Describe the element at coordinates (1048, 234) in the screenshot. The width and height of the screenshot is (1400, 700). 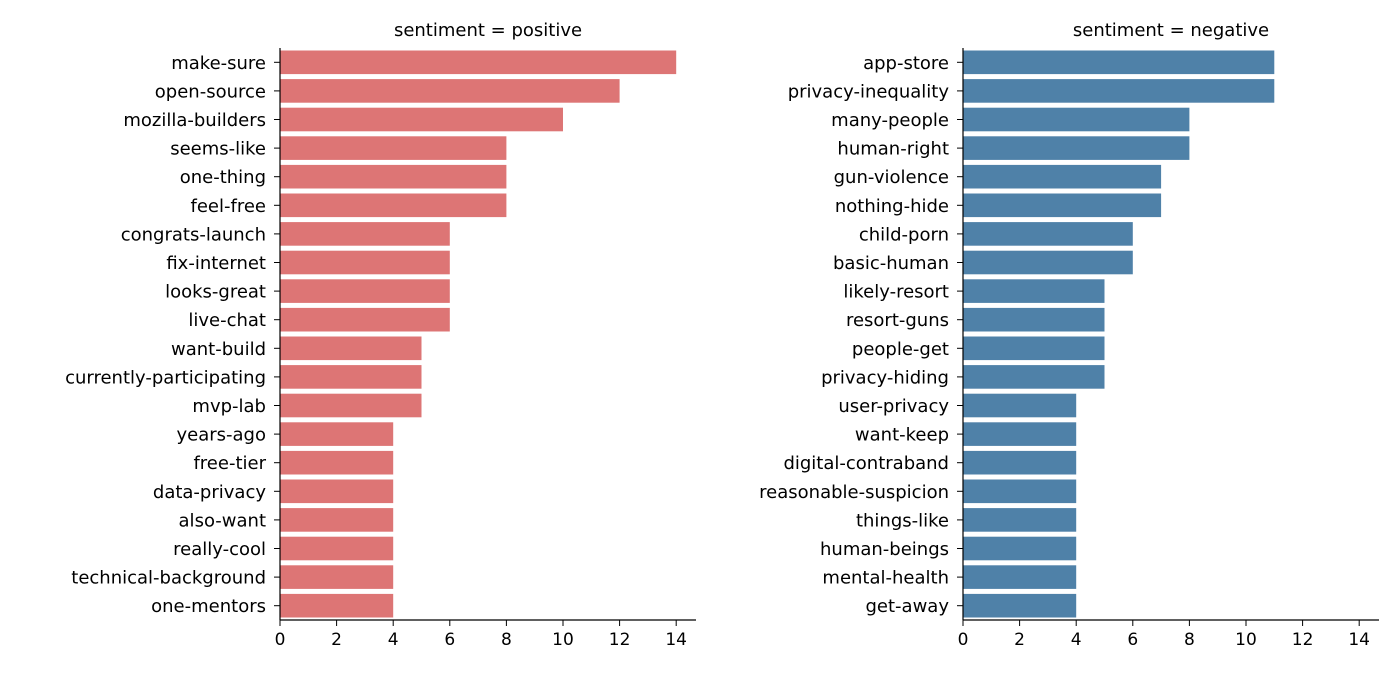
I see `bar-child-porn` at that location.